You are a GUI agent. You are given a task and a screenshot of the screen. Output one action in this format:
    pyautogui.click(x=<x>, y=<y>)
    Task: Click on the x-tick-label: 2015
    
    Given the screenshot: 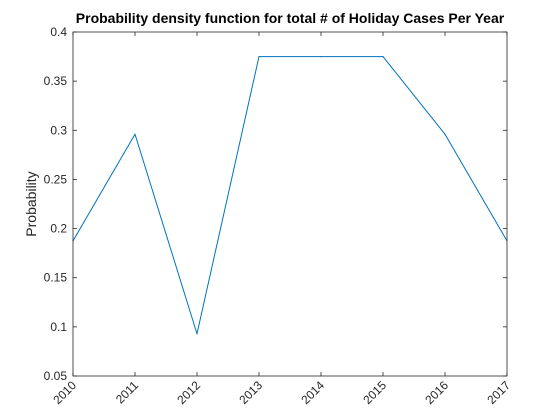 What is the action you would take?
    pyautogui.click(x=374, y=392)
    